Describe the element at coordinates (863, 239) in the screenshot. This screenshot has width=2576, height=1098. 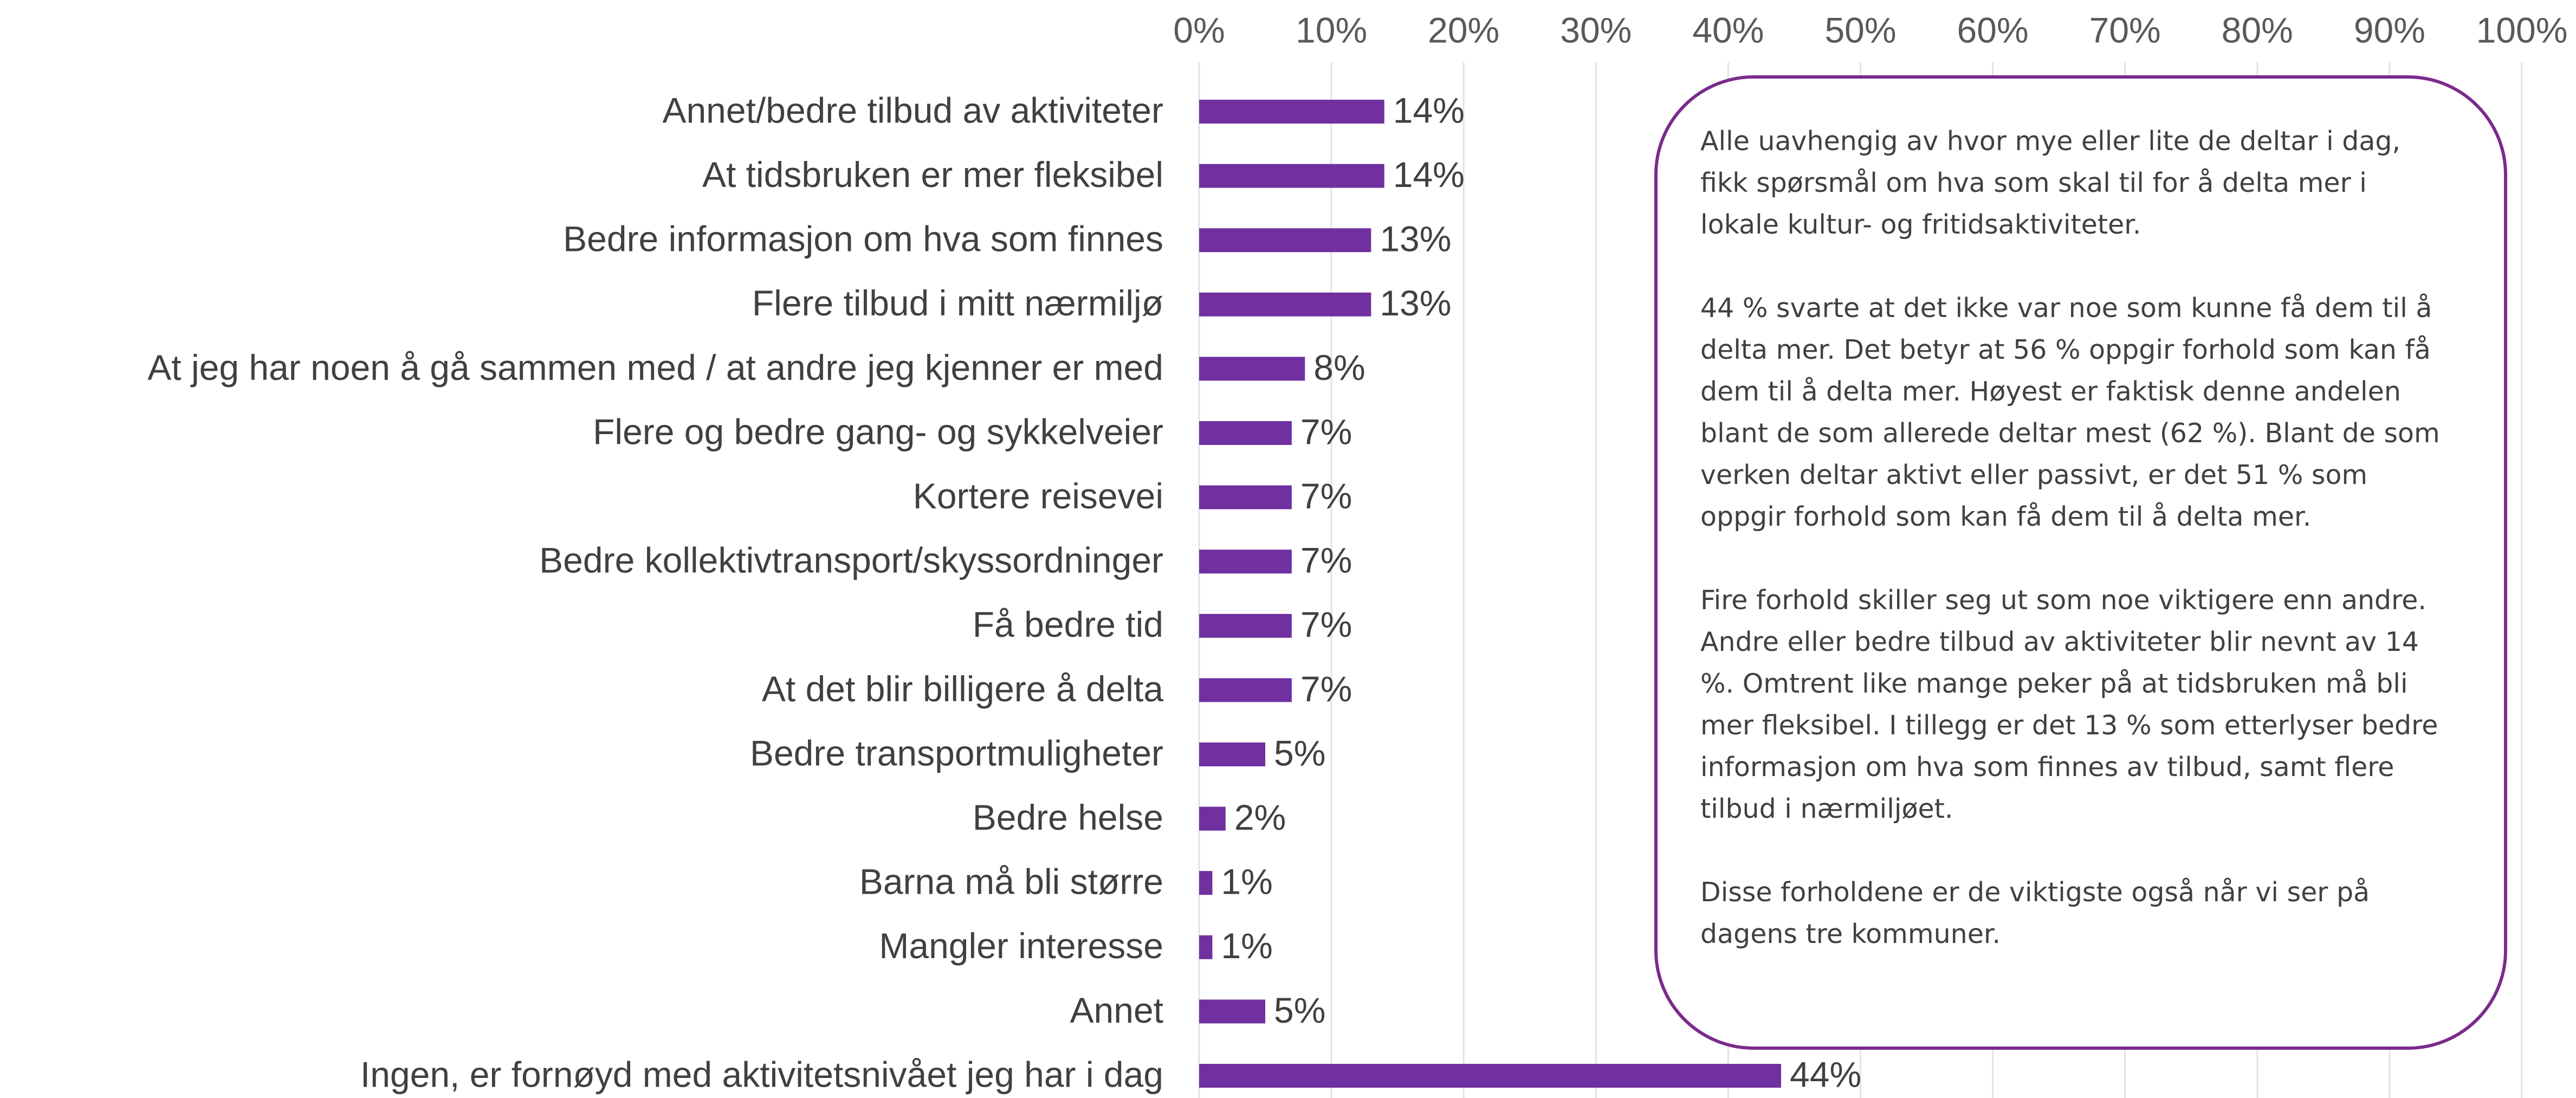
I see `y-tick-label: Bedre informasjon om hva som finnes` at that location.